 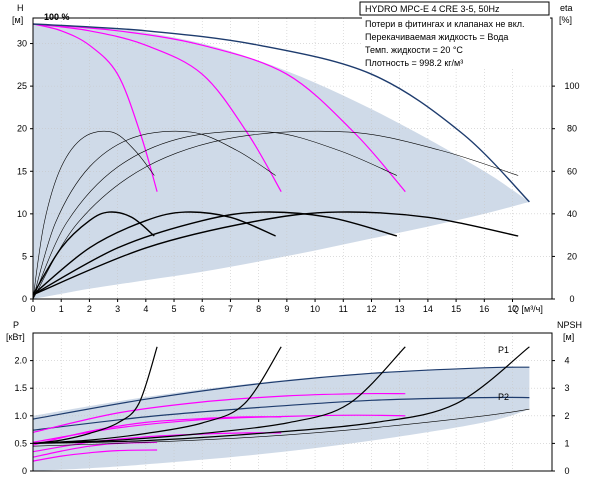 What do you see at coordinates (117, 309) in the screenshot?
I see `head-x-tick-label: 3` at bounding box center [117, 309].